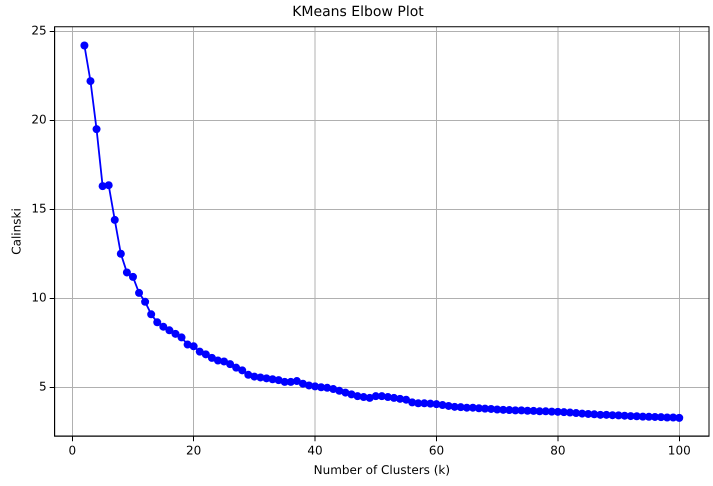 This screenshot has height=486, width=713. What do you see at coordinates (679, 451) in the screenshot?
I see `x-tick-label: 100` at bounding box center [679, 451].